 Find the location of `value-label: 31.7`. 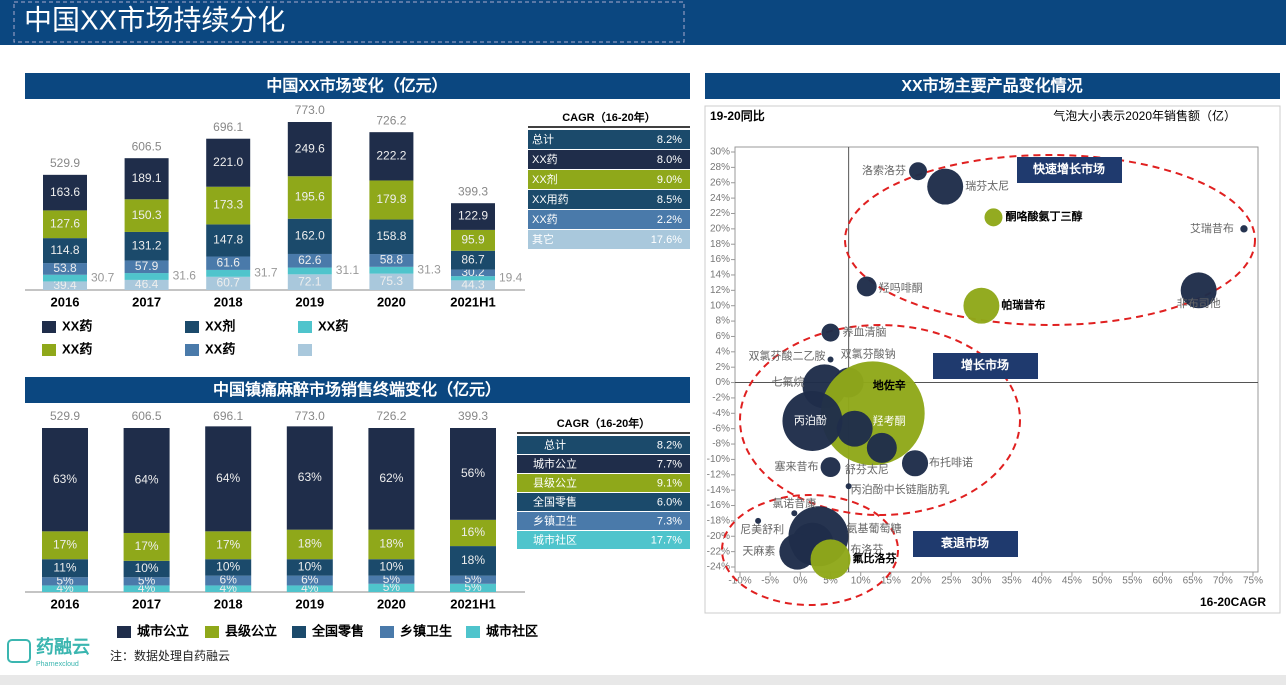

value-label: 31.7 is located at coordinates (266, 273).